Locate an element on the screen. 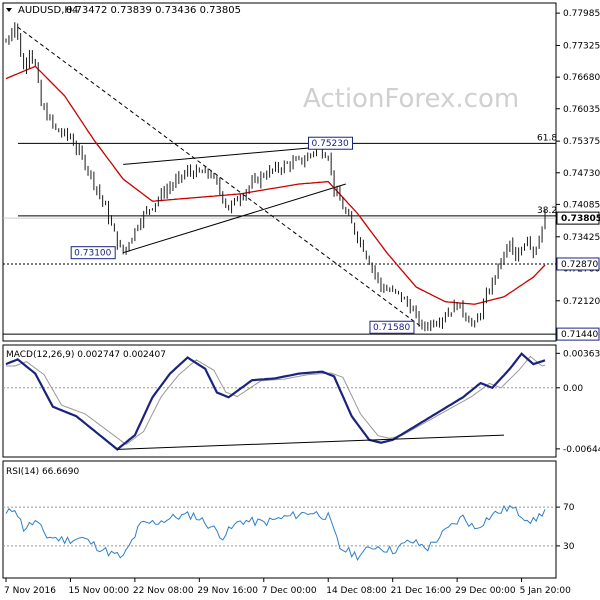 The height and width of the screenshot is (600, 600). price-tick-label: 0.76035 is located at coordinates (581, 110).